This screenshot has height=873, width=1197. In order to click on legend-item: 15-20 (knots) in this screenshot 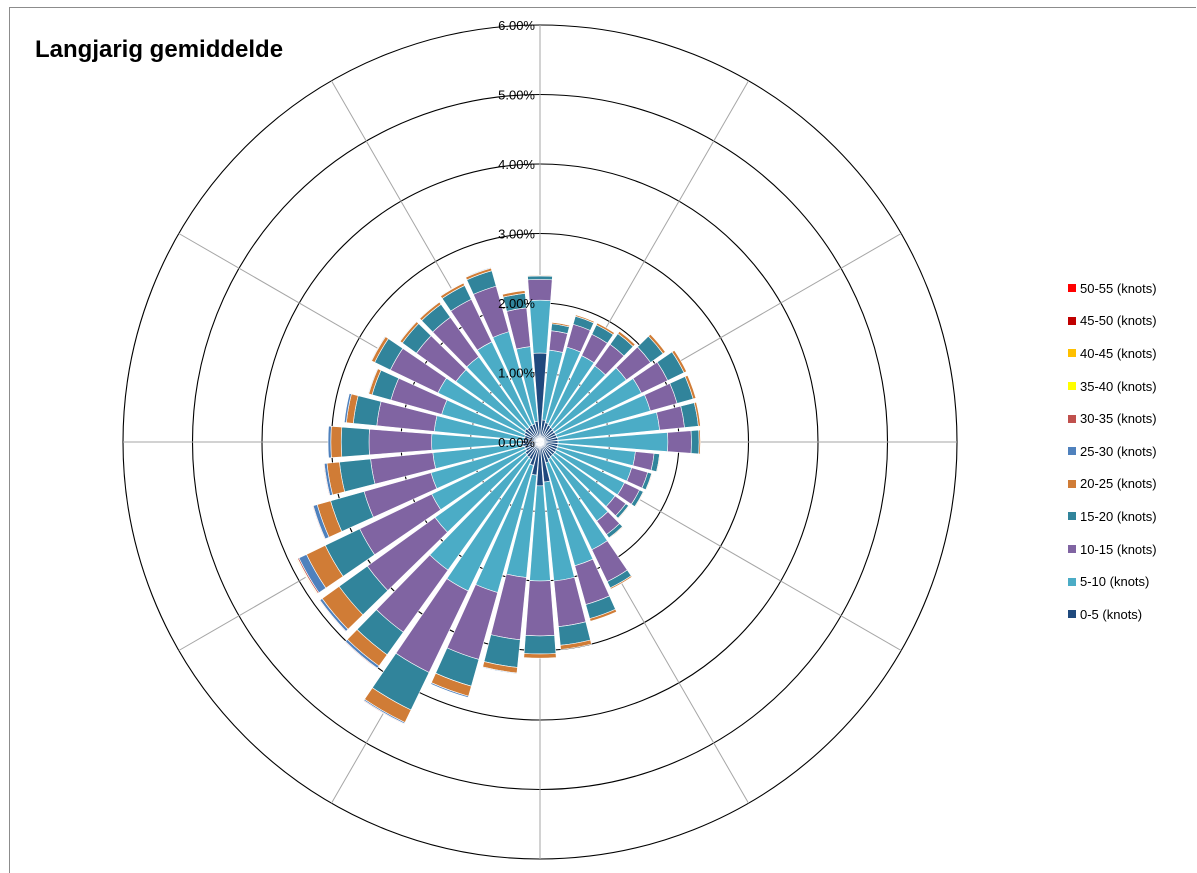, I will do `click(1112, 516)`.